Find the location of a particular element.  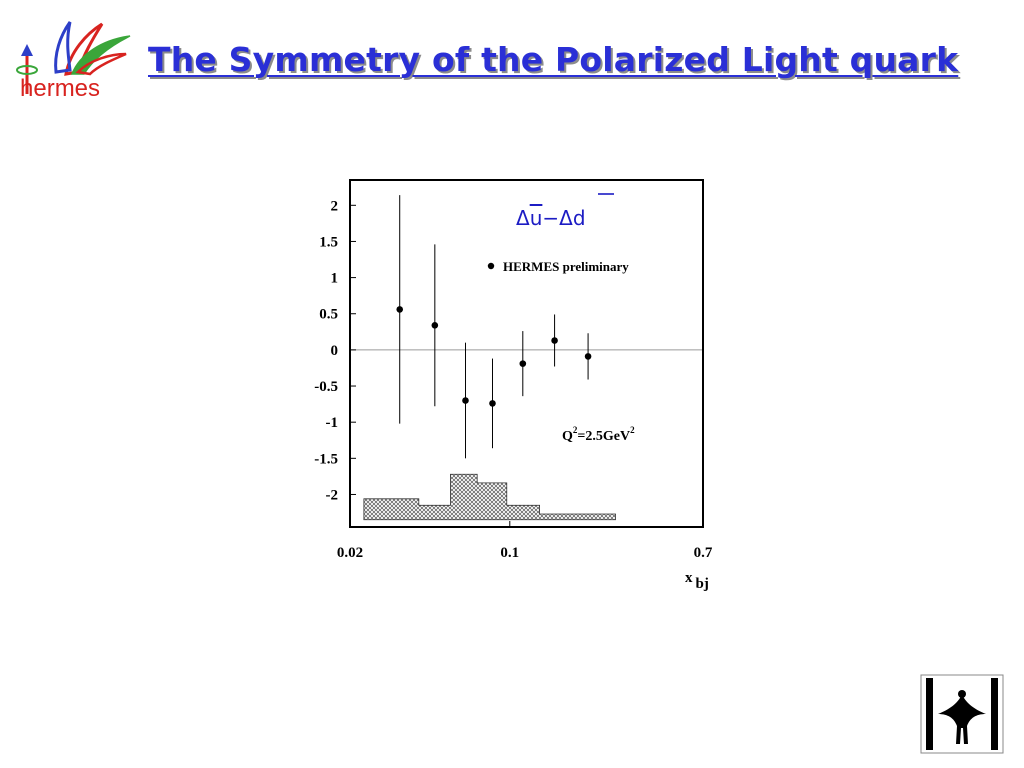

q2-base: Q is located at coordinates (567, 436).